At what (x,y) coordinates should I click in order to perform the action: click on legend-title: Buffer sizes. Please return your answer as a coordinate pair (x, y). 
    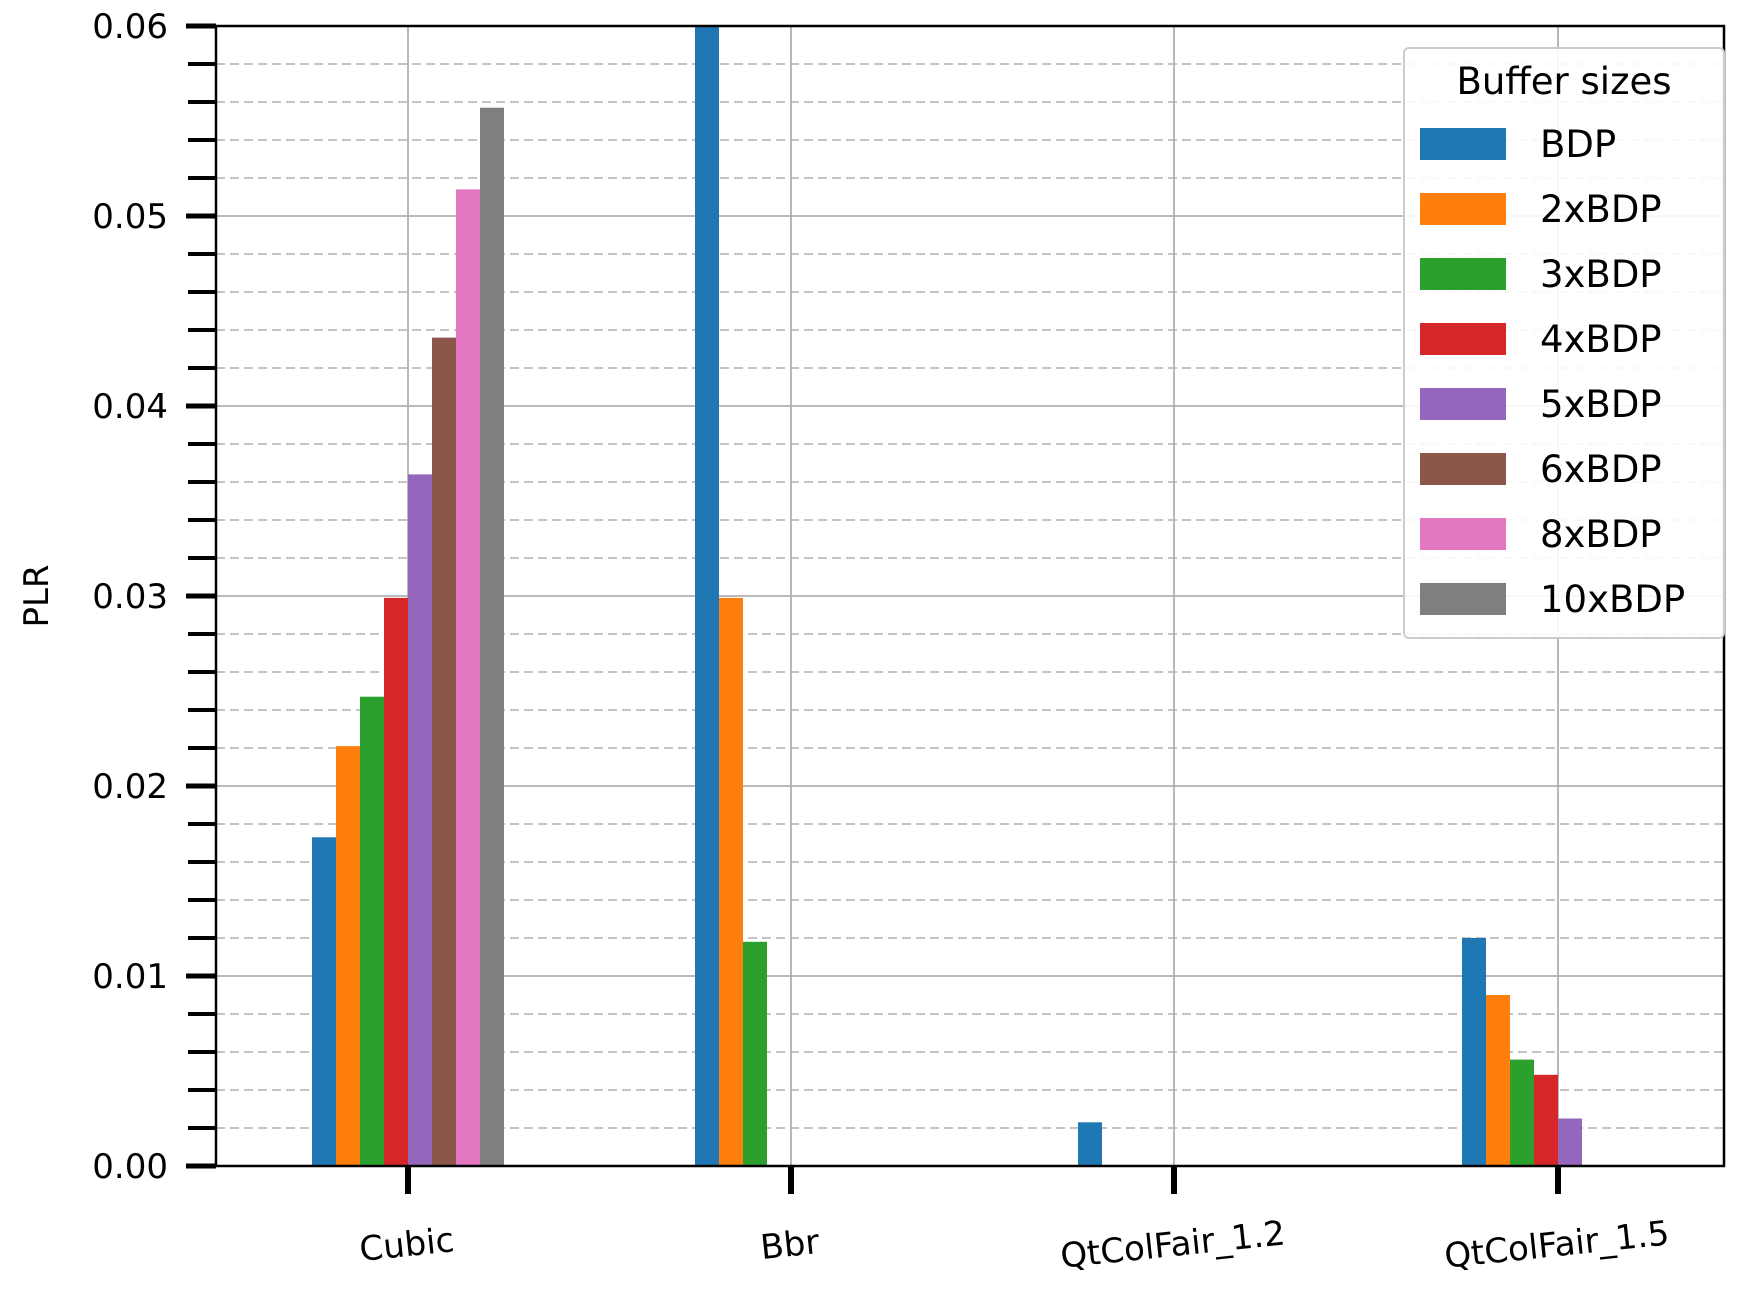
    Looking at the image, I should click on (1563, 81).